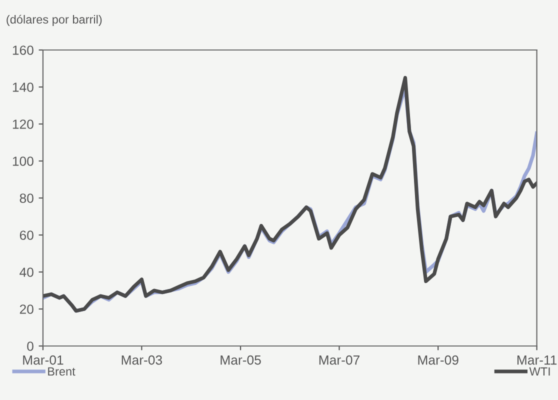  Describe the element at coordinates (539, 371) in the screenshot. I see `legend-label: WTI` at that location.